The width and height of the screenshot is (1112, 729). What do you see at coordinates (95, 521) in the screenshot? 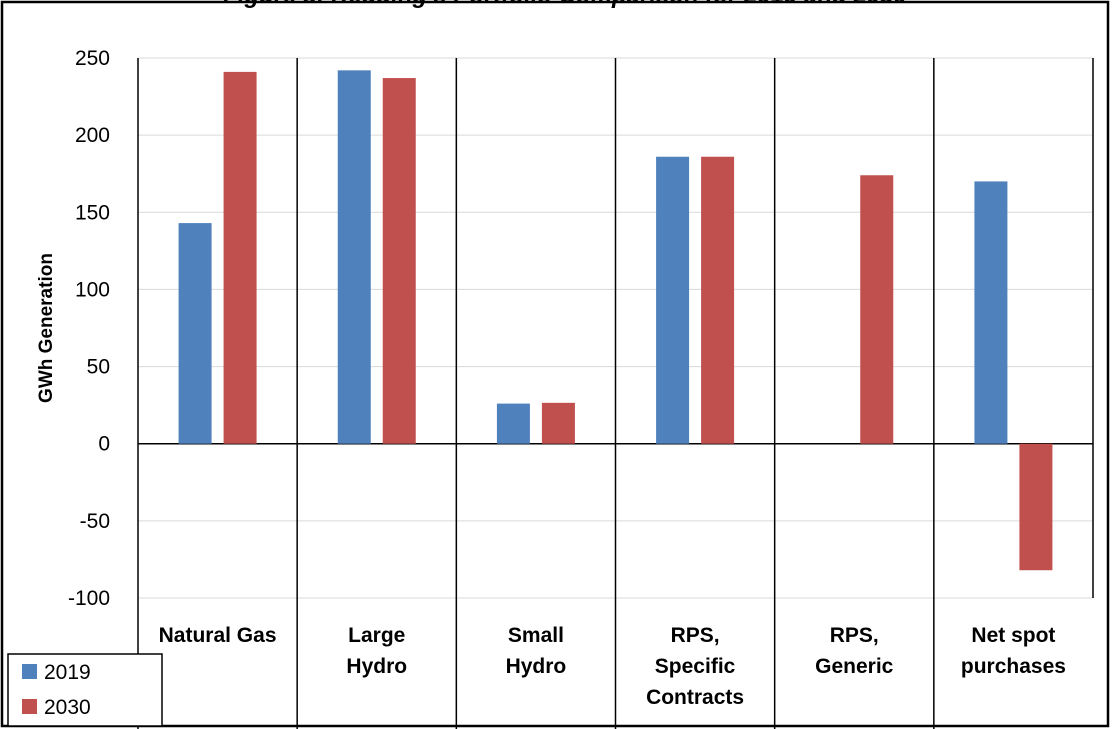
I see `y-tick-label: -50` at bounding box center [95, 521].